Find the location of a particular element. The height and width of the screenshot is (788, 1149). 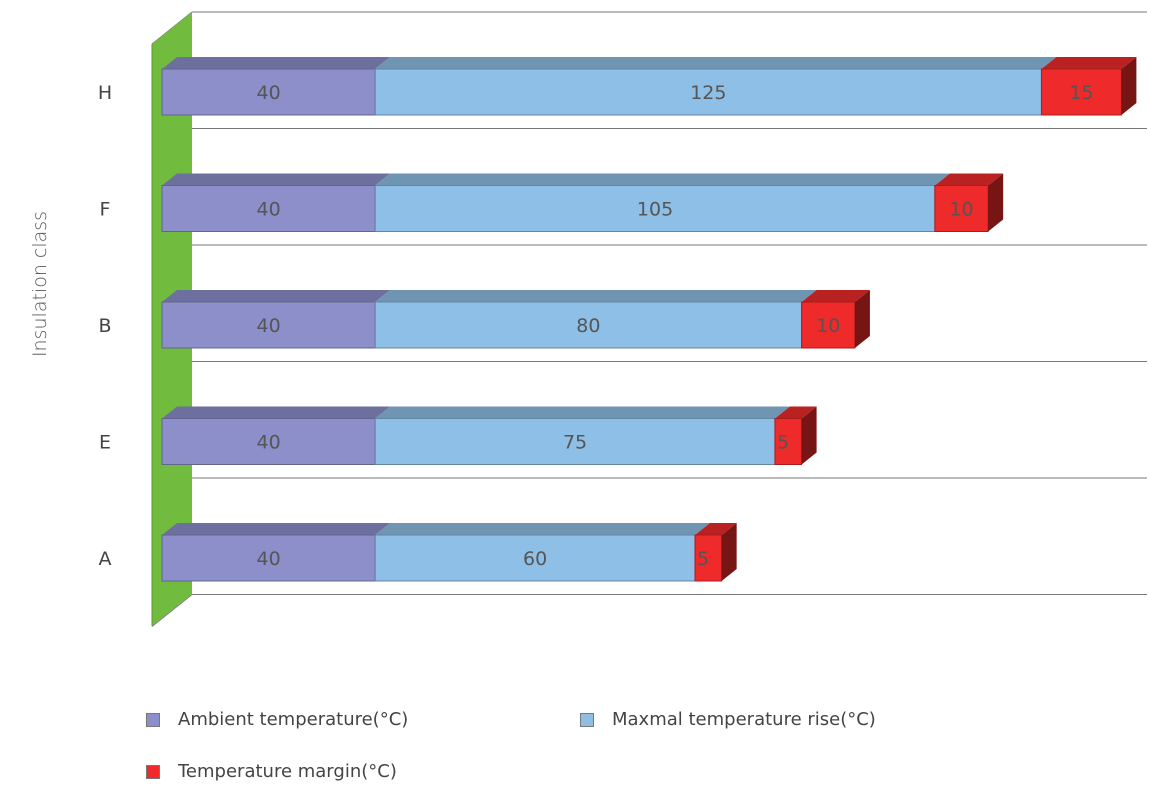

category-label: E is located at coordinates (105, 443).